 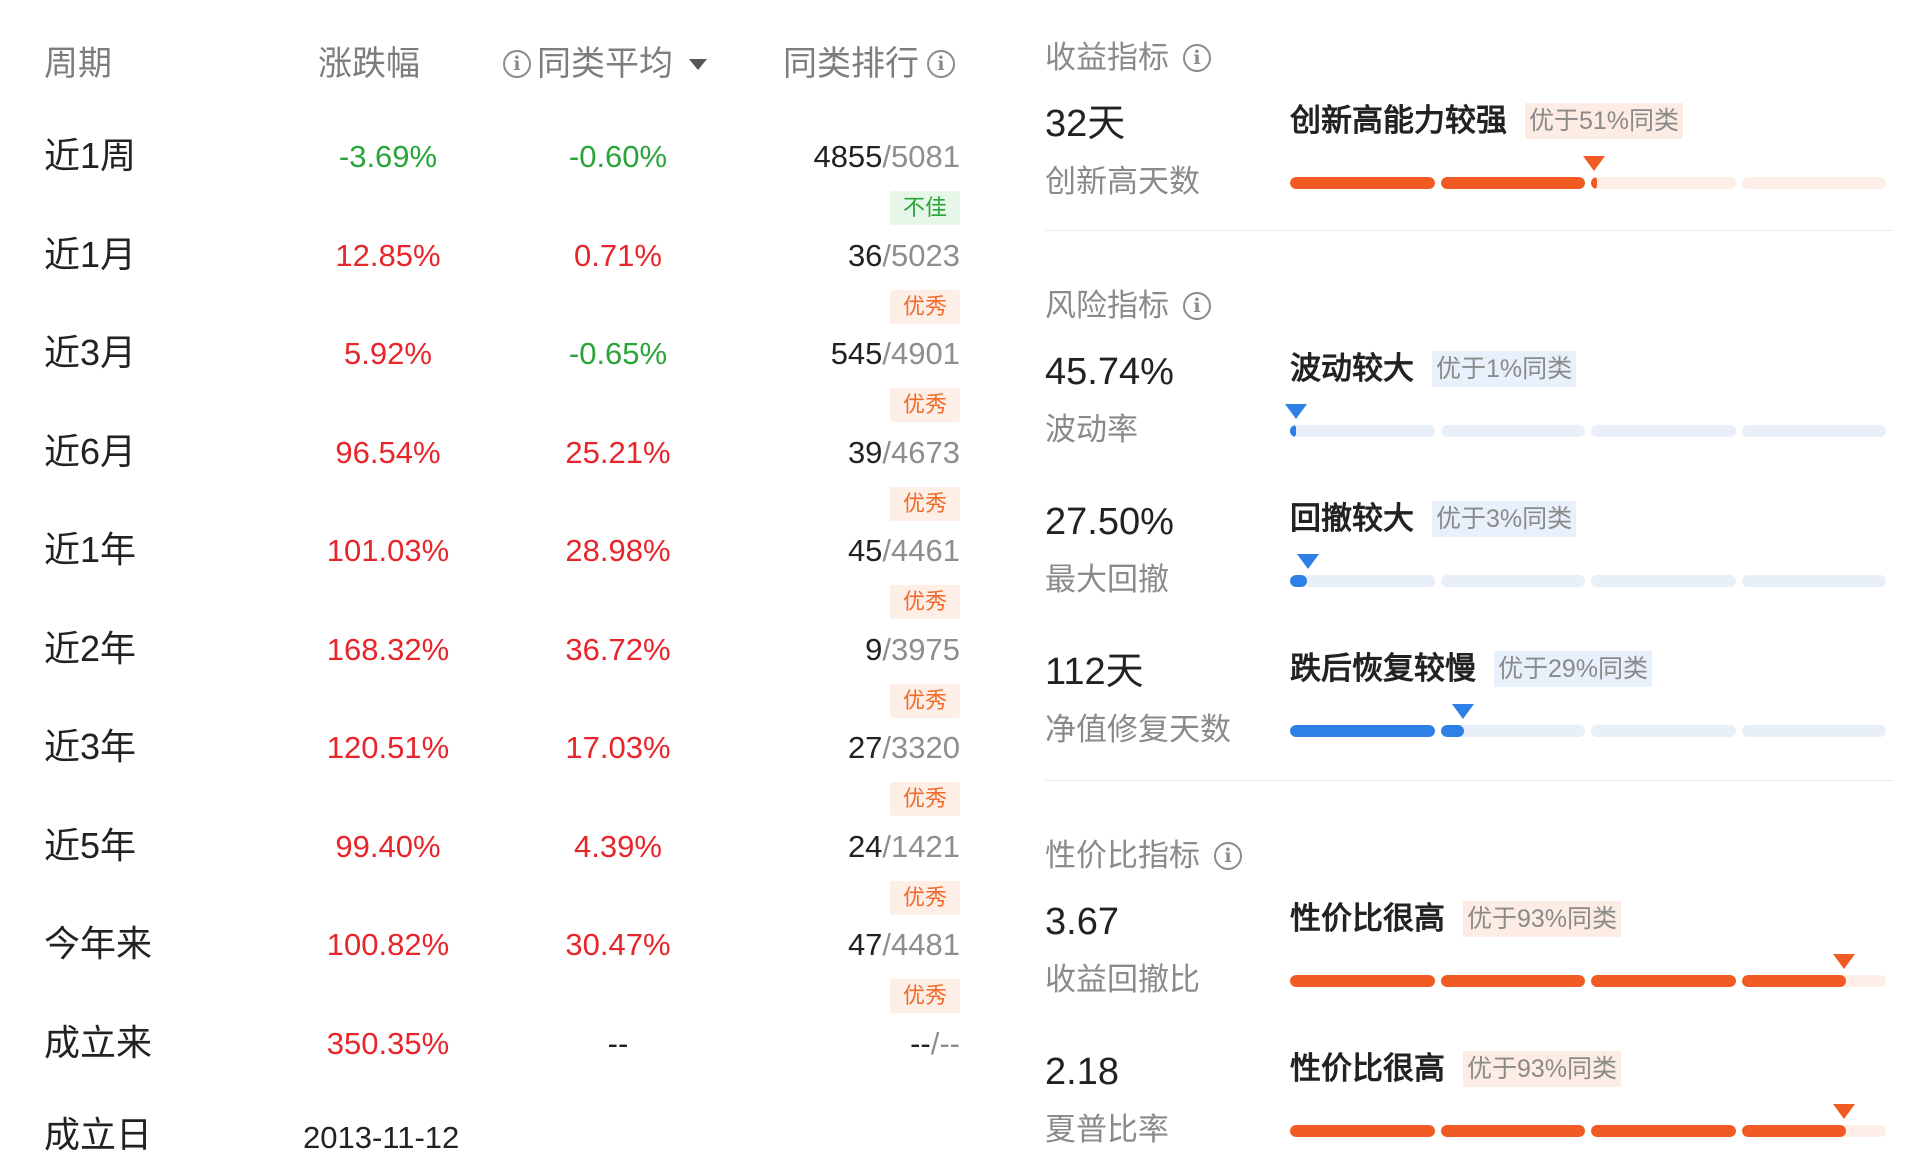 I want to click on established-label: 成立日, so click(x=98, y=1134).